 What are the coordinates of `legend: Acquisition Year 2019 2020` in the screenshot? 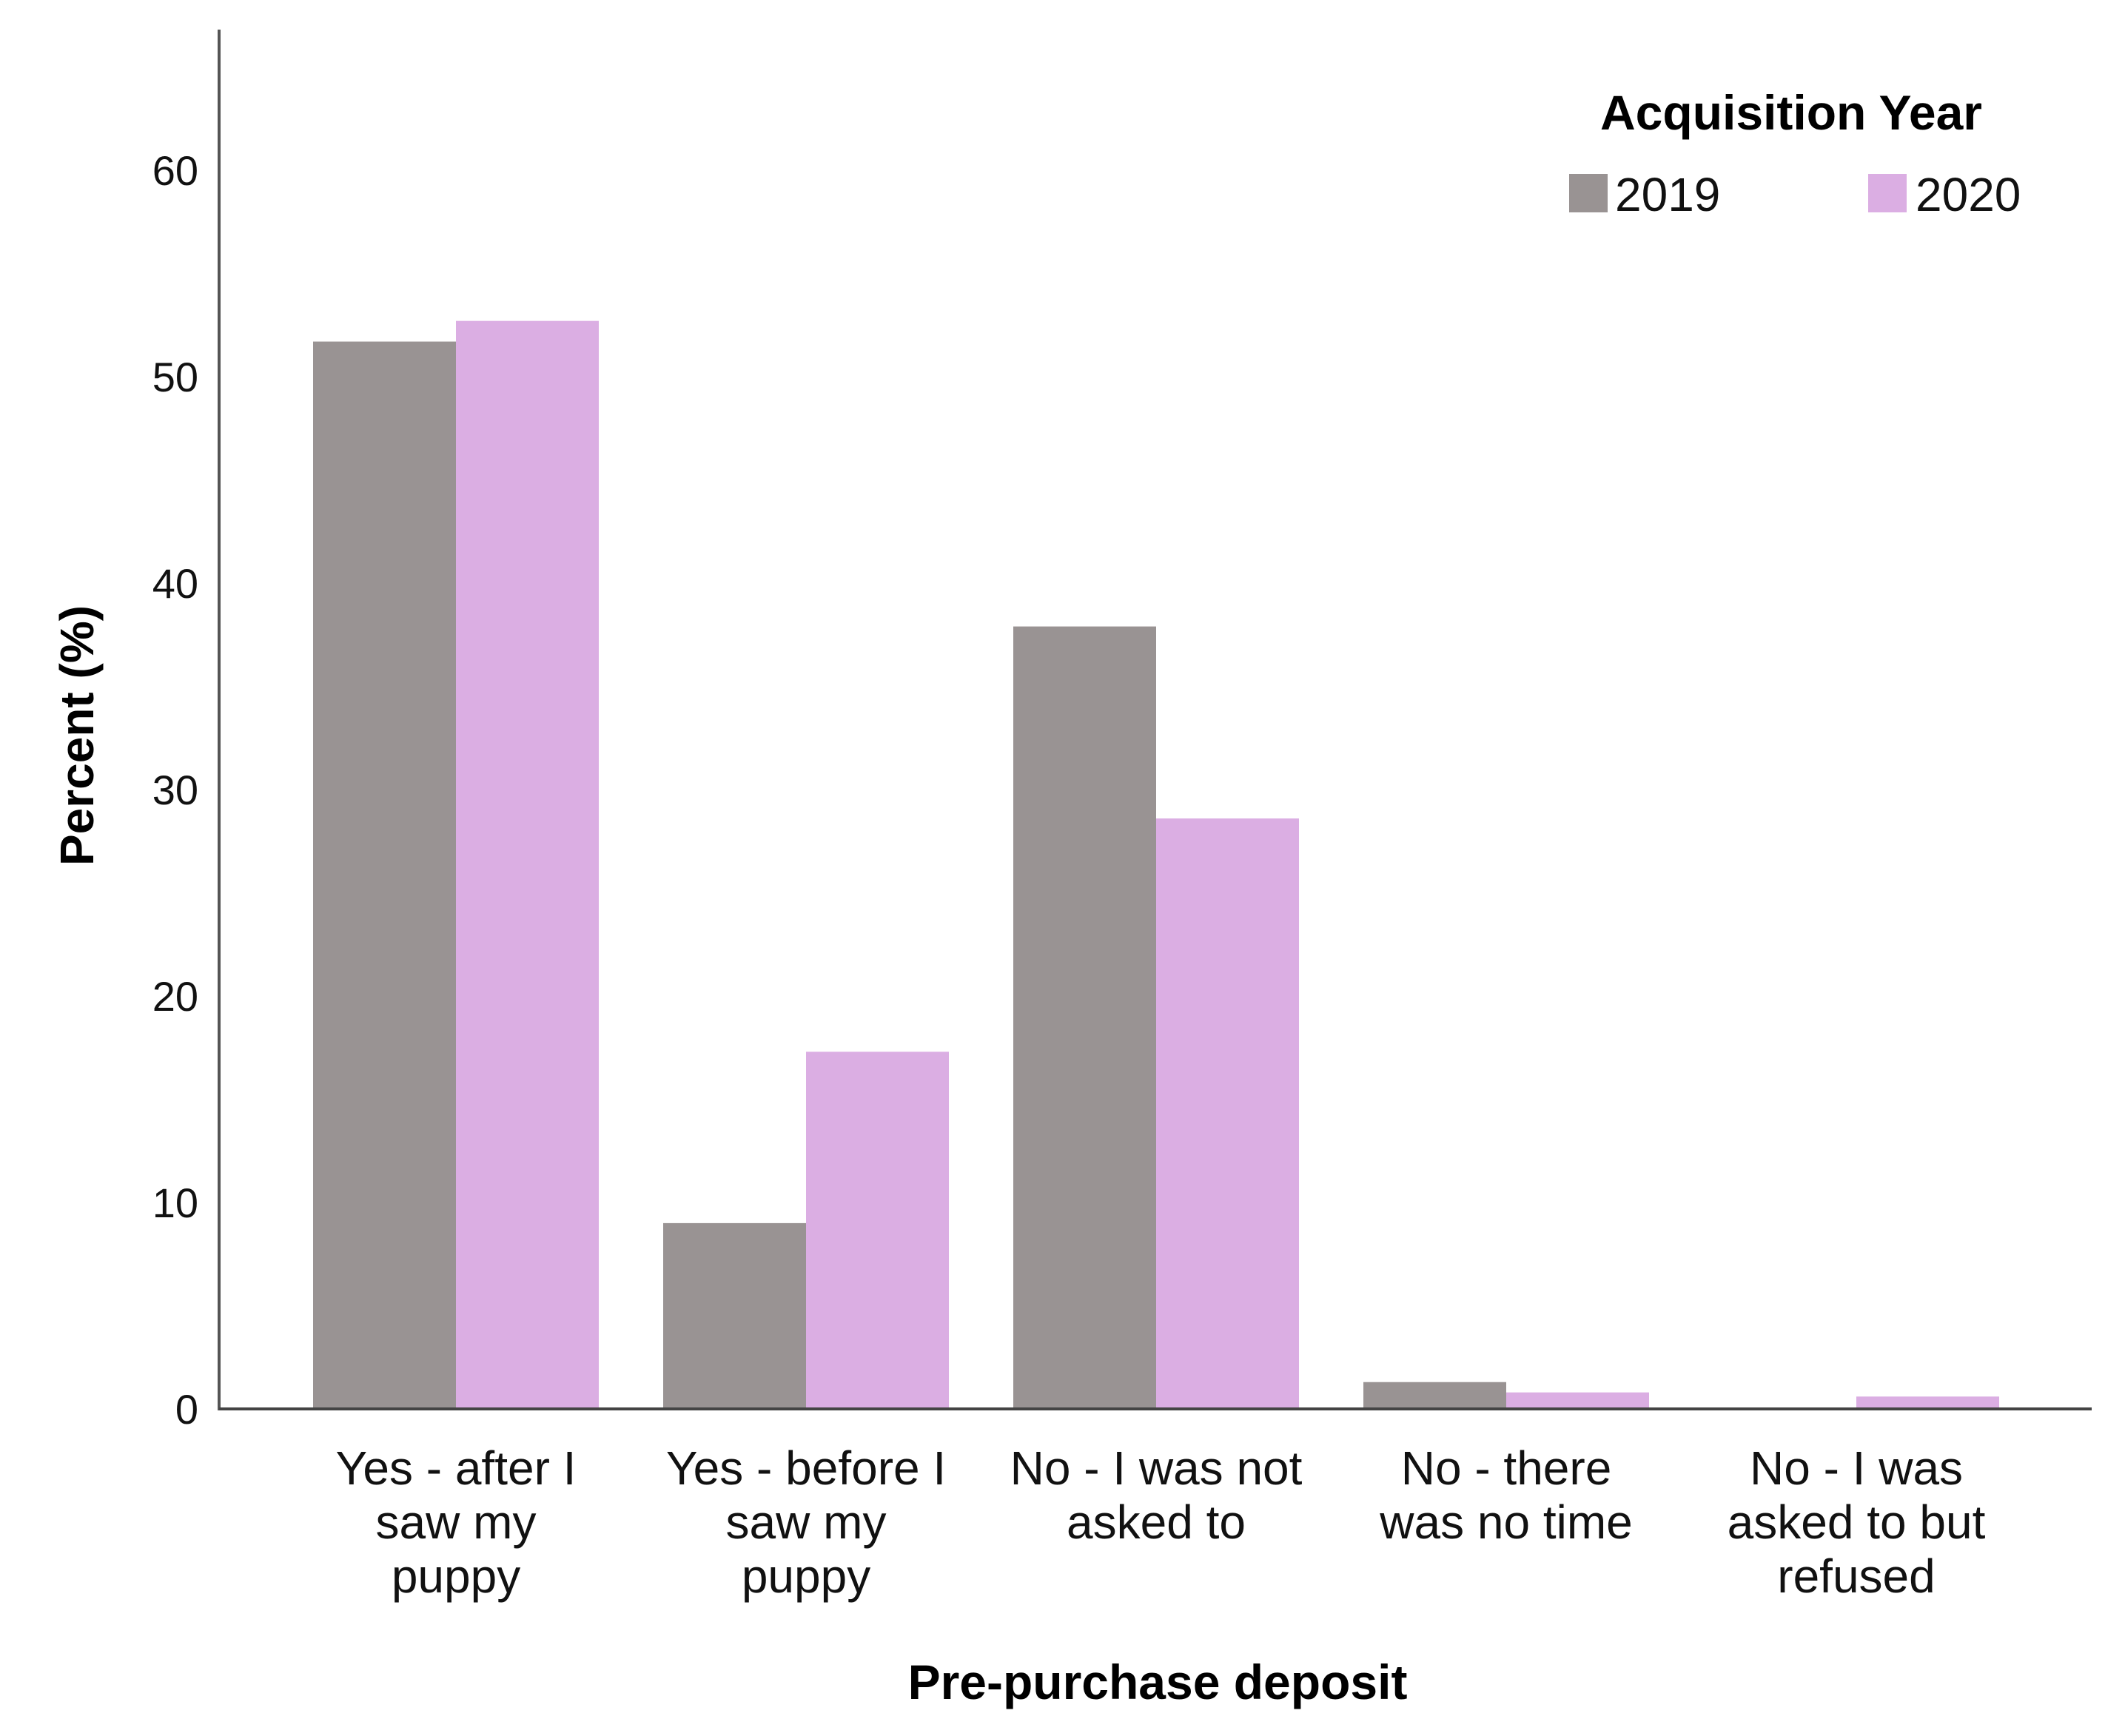 It's located at (1795, 153).